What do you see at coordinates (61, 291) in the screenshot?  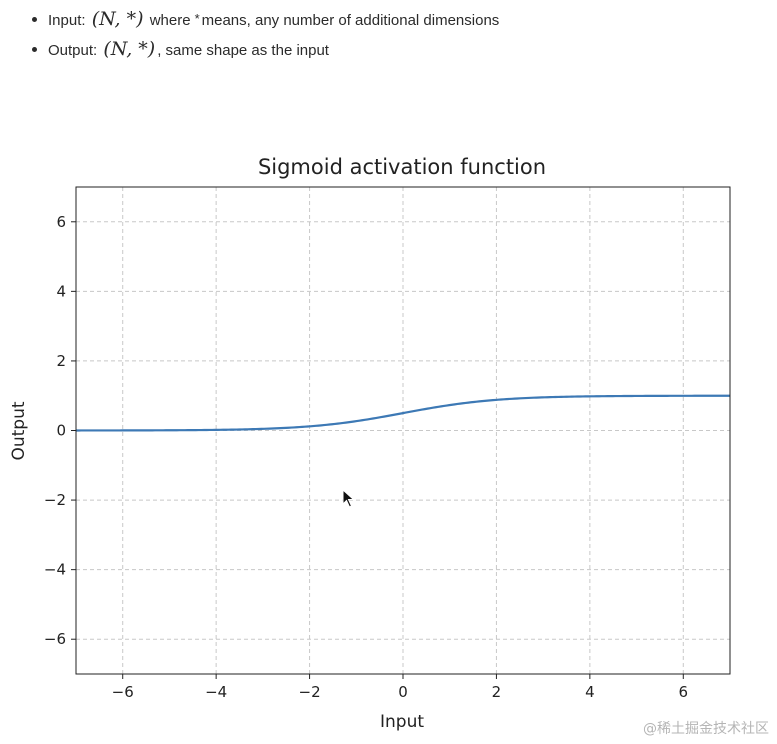 I see `y-tick-label: 4` at bounding box center [61, 291].